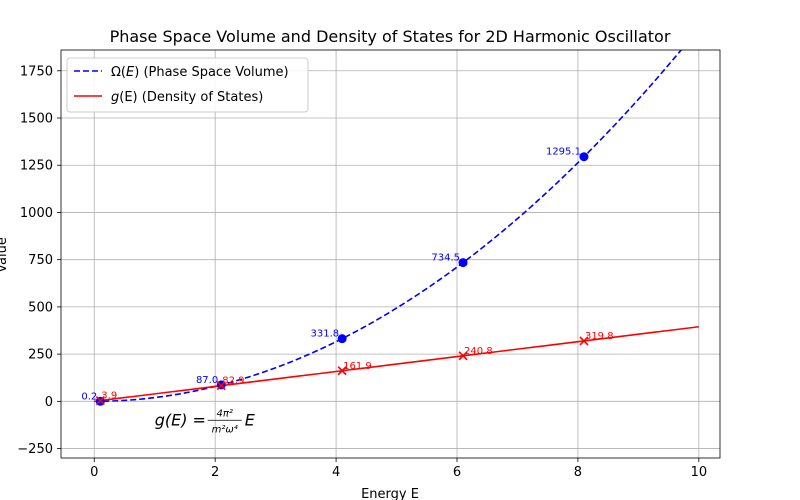 This screenshot has height=500, width=800. Describe the element at coordinates (40, 355) in the screenshot. I see `y-tick-label: 250` at that location.